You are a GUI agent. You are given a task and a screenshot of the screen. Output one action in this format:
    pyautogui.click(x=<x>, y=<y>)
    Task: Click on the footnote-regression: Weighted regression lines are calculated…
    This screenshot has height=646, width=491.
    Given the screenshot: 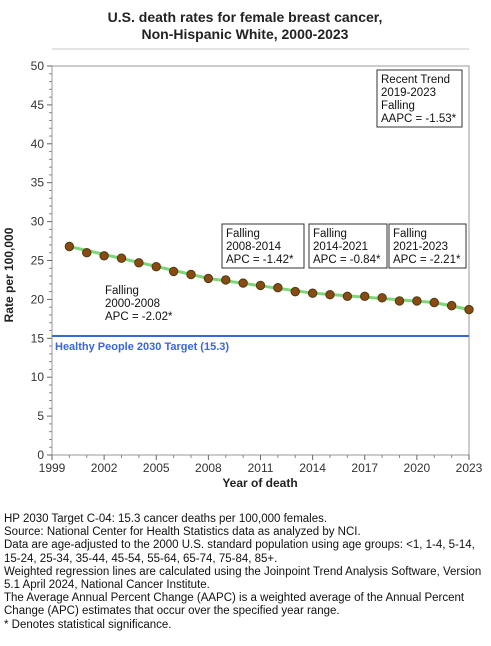 What is the action you would take?
    pyautogui.click(x=243, y=578)
    